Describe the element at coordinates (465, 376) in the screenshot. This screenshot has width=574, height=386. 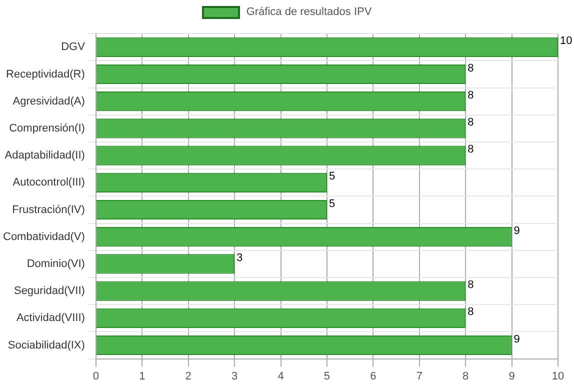
I see `x-tick-label: 8` at that location.